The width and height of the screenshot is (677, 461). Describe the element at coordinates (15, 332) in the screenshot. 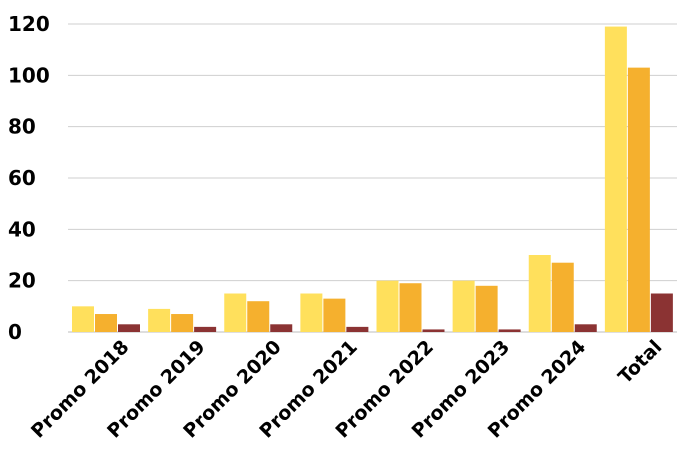

I see `y-tick-label: 0` at that location.